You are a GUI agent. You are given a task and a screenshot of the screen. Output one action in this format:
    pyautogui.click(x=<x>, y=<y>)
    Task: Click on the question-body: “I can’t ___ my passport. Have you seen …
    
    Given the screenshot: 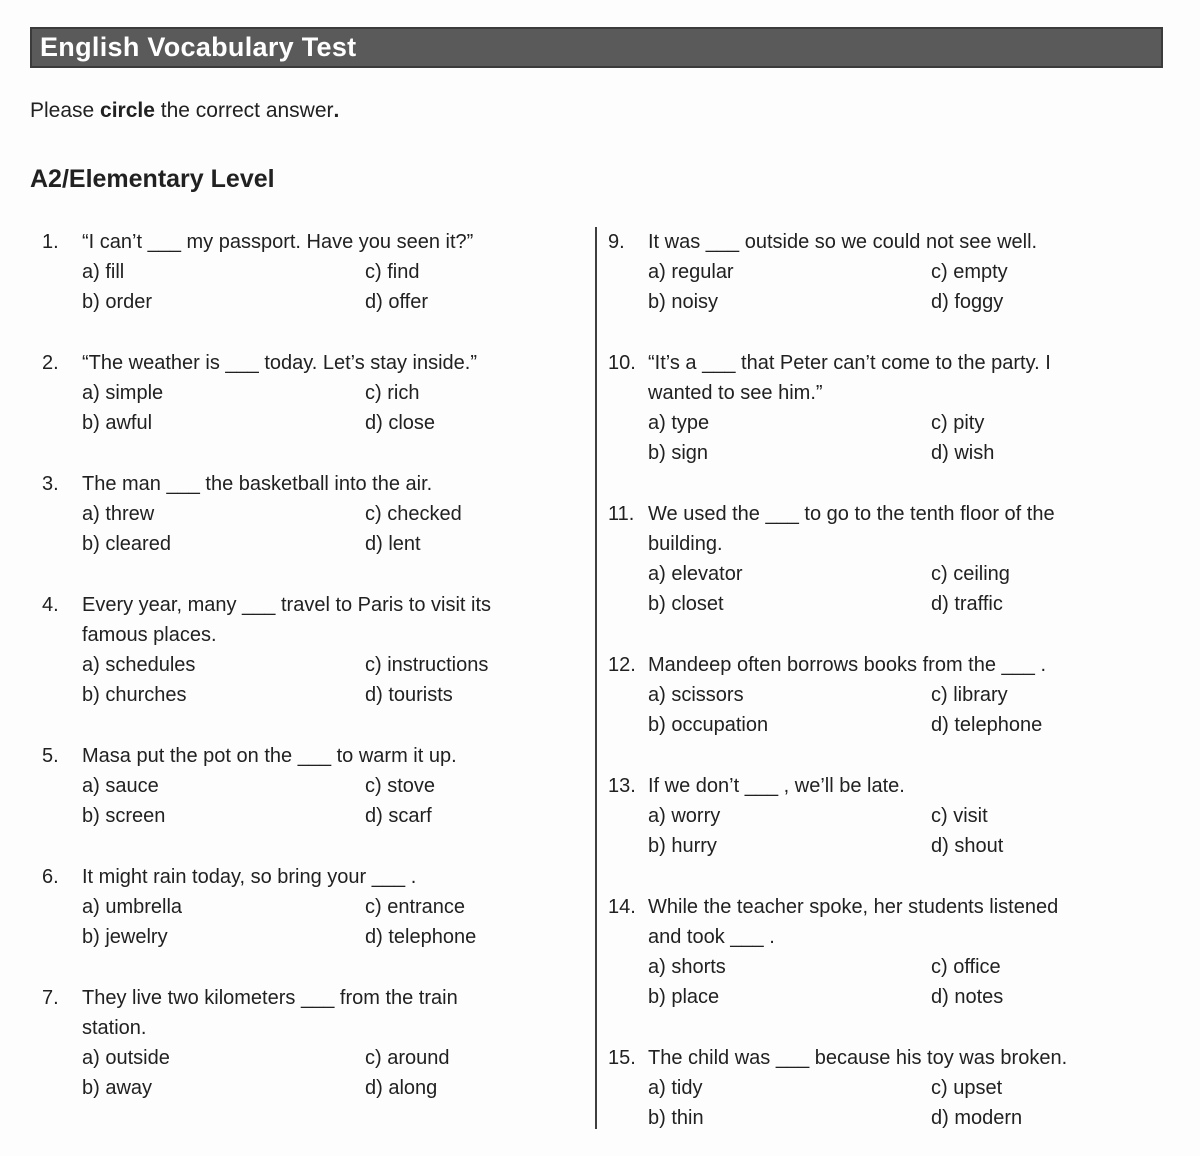 What is the action you would take?
    pyautogui.click(x=328, y=272)
    